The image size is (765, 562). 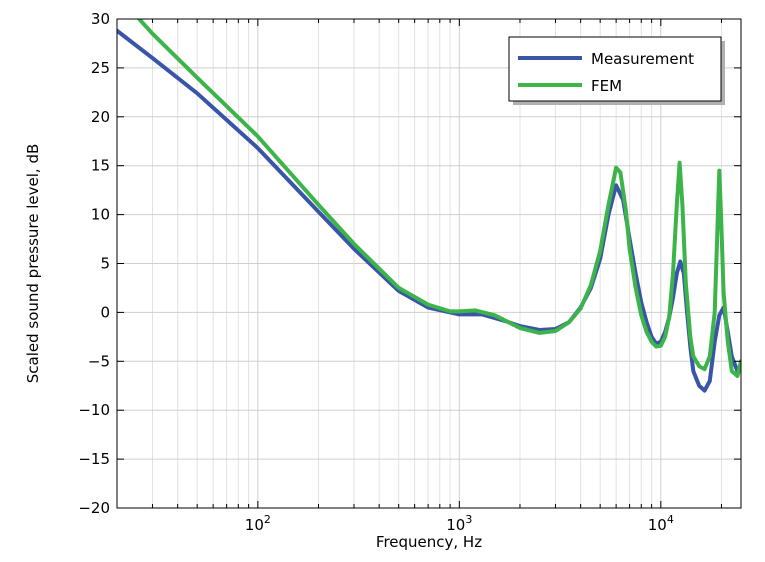 I want to click on y-tick-label: 0, so click(x=105, y=312).